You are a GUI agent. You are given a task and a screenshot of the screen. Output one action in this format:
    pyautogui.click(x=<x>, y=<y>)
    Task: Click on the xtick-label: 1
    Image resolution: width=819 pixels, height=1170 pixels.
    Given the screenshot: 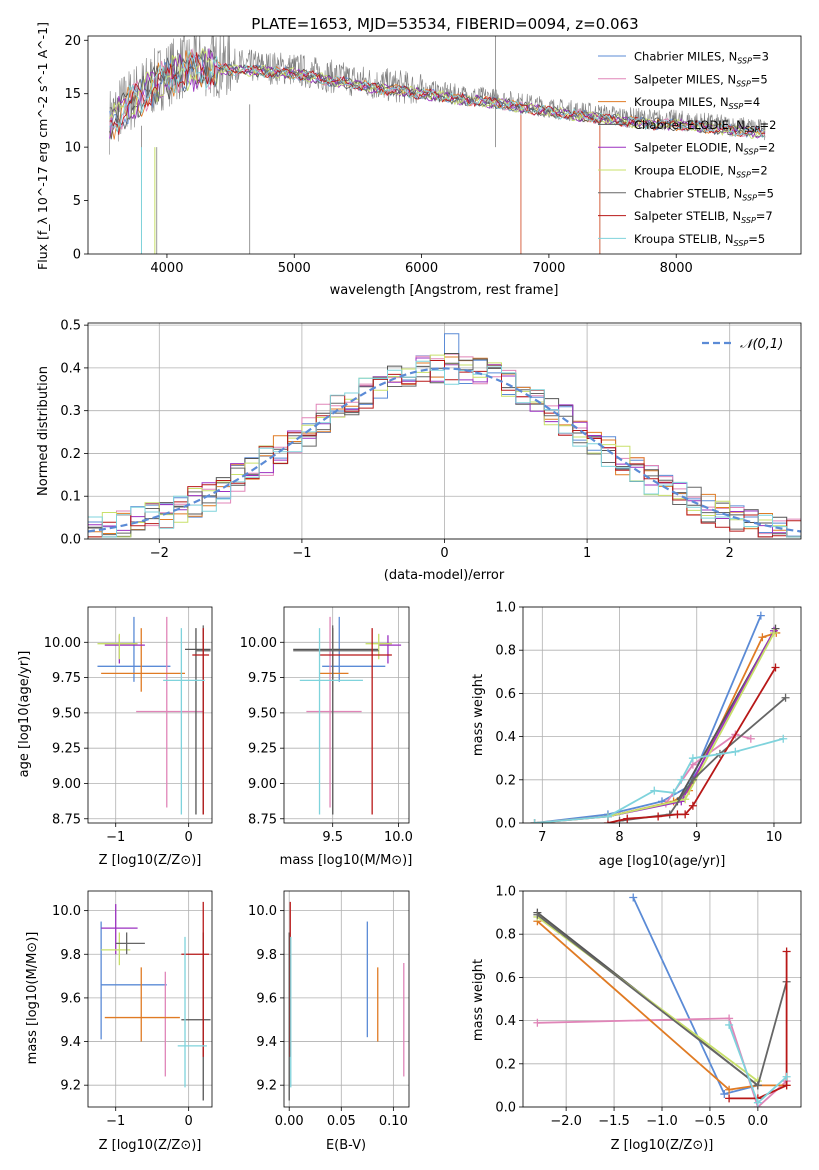 What is the action you would take?
    pyautogui.click(x=587, y=553)
    